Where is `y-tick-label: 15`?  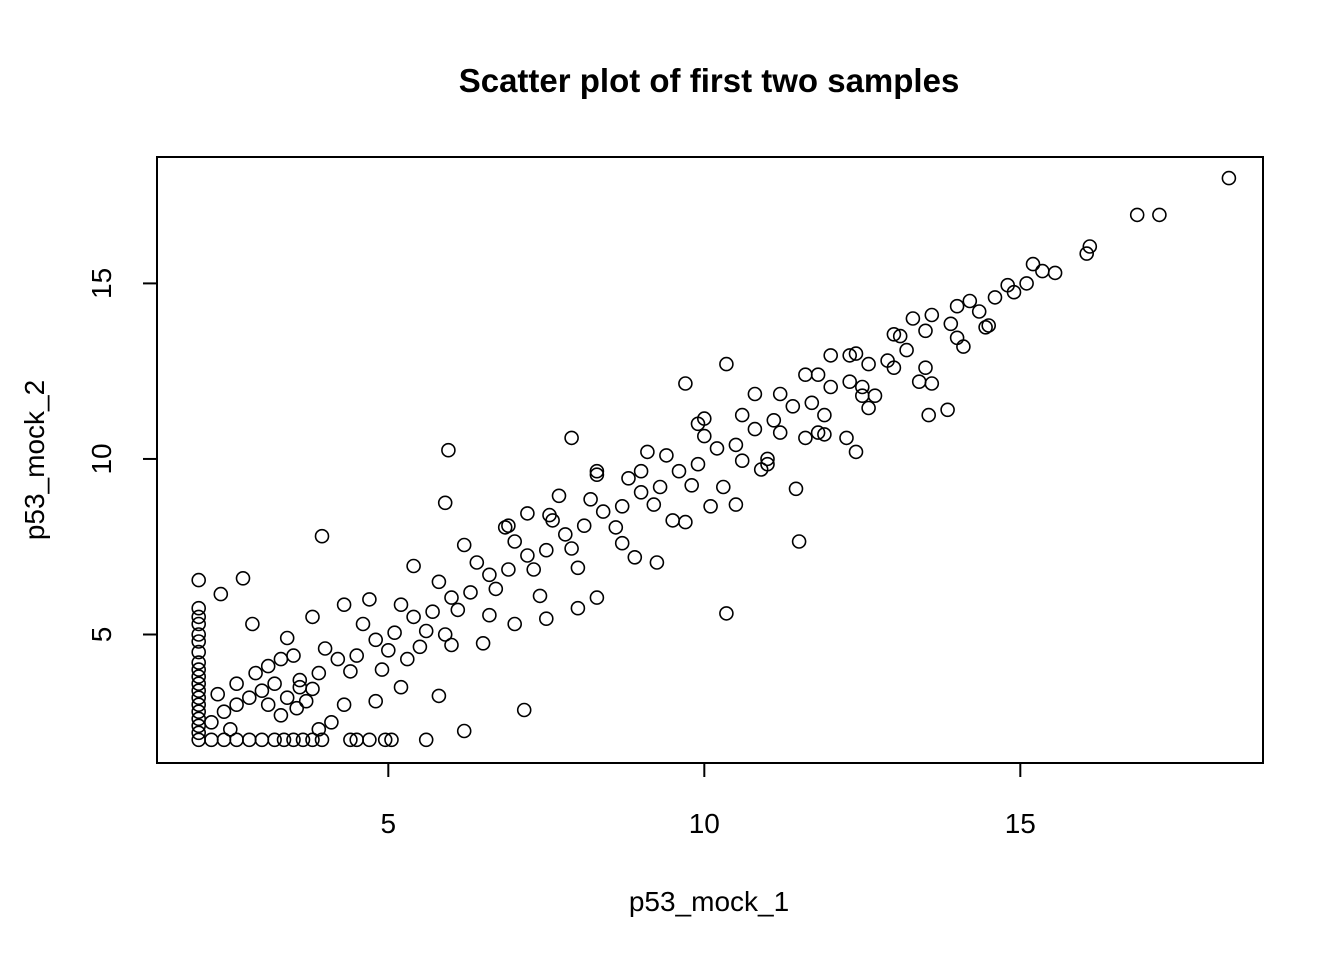 y-tick-label: 15 is located at coordinates (101, 283).